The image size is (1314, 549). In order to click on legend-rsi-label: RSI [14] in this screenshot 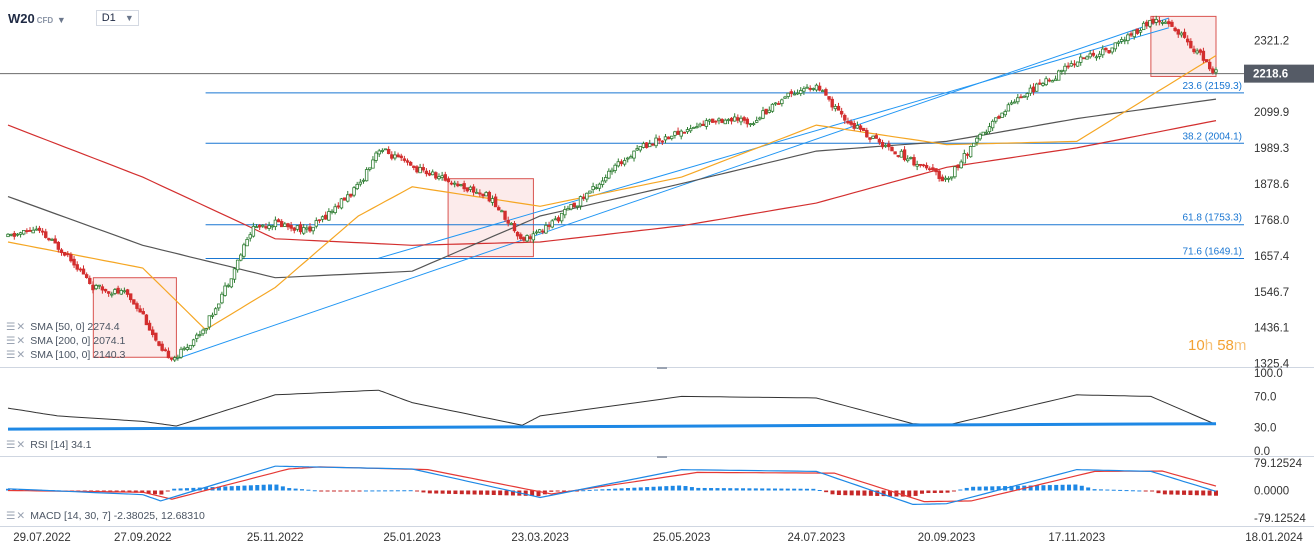, I will do `click(49, 445)`.